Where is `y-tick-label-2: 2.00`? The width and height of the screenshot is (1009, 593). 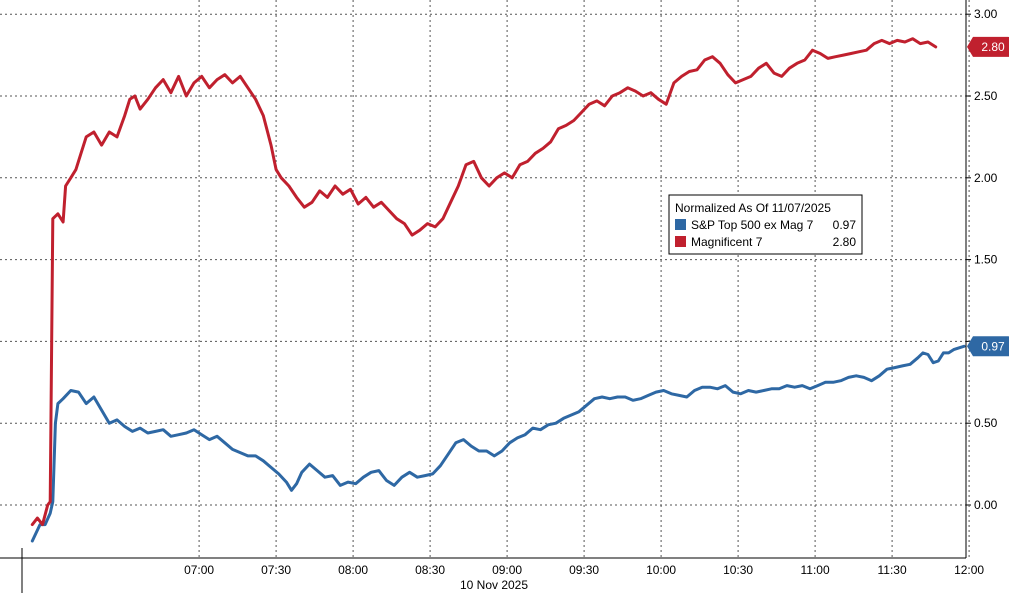 y-tick-label-2: 2.00 is located at coordinates (986, 178).